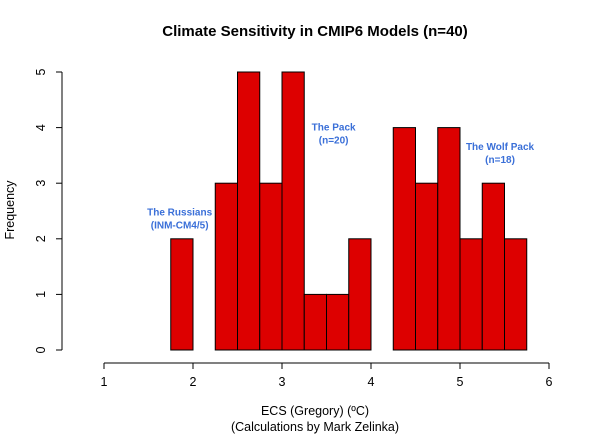 Image resolution: width=600 pixels, height=437 pixels. Describe the element at coordinates (41, 349) in the screenshot. I see `y-tick-label: 0` at that location.